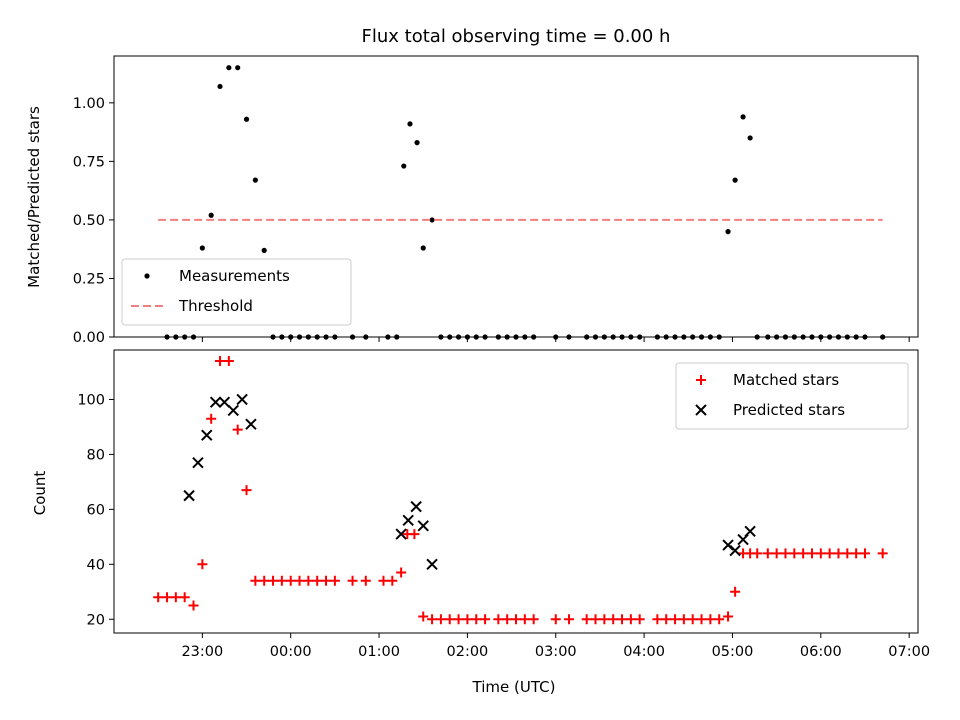 This screenshot has width=960, height=720. I want to click on x-tick-label: 04:00, so click(644, 652).